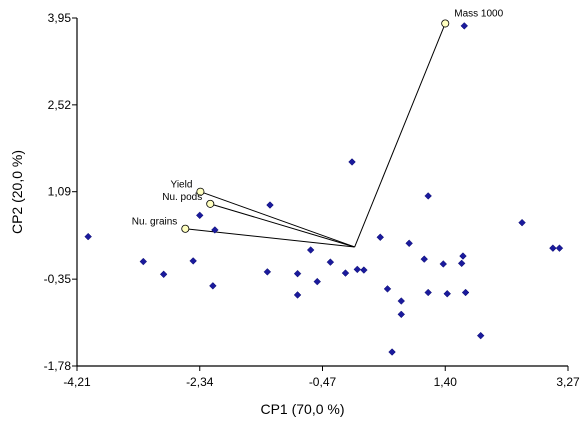 This screenshot has height=425, width=581. Describe the element at coordinates (17, 192) in the screenshot. I see `y-axis-title: CP2 (20,0 %)` at that location.